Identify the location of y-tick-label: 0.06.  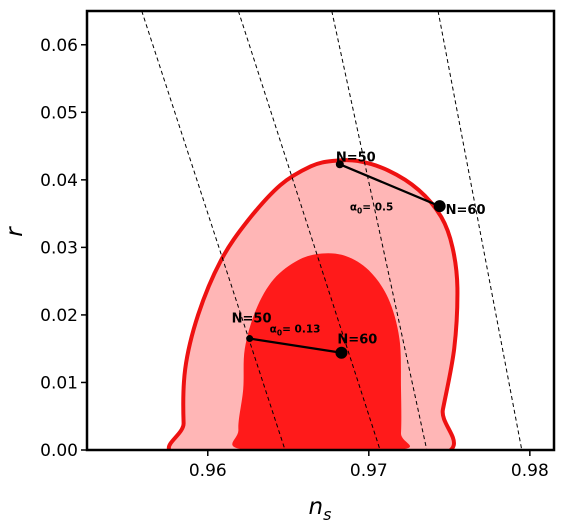
(59, 46).